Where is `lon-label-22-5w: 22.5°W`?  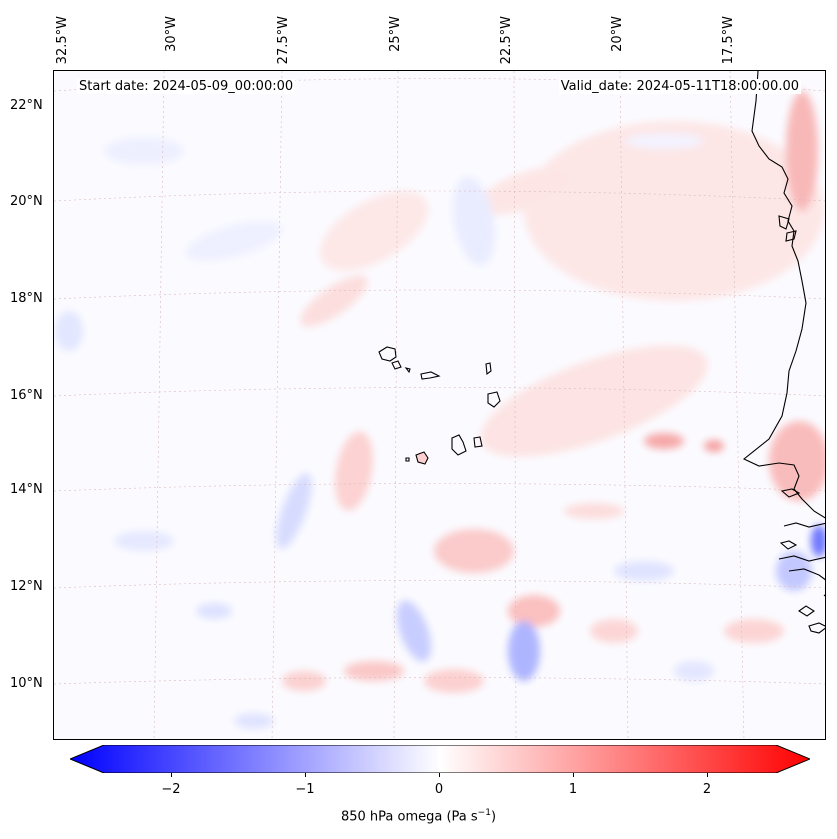
lon-label-22-5w: 22.5°W is located at coordinates (506, 40).